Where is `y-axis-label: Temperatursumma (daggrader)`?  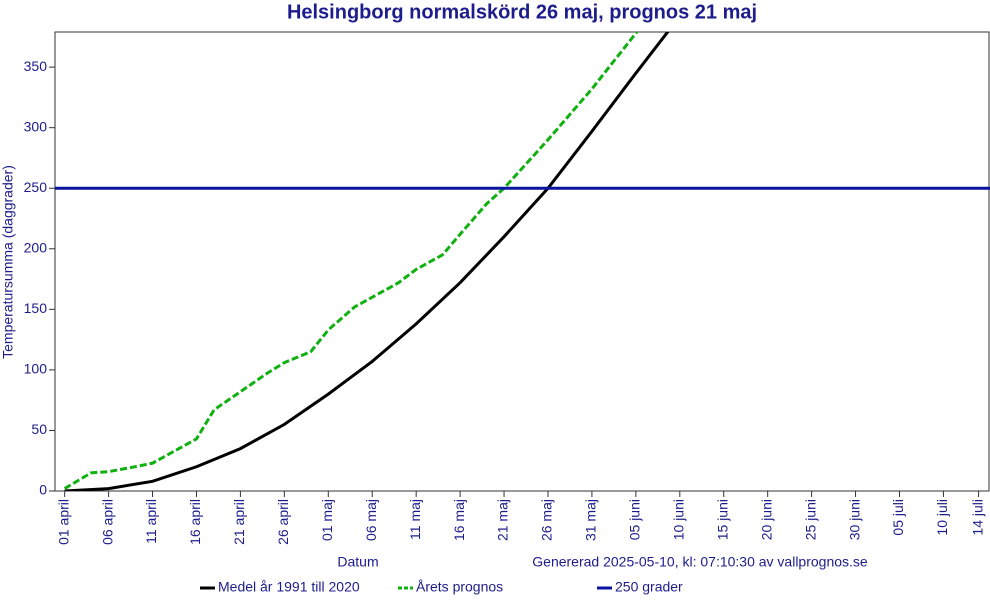
y-axis-label: Temperatursumma (daggrader) is located at coordinates (8, 262).